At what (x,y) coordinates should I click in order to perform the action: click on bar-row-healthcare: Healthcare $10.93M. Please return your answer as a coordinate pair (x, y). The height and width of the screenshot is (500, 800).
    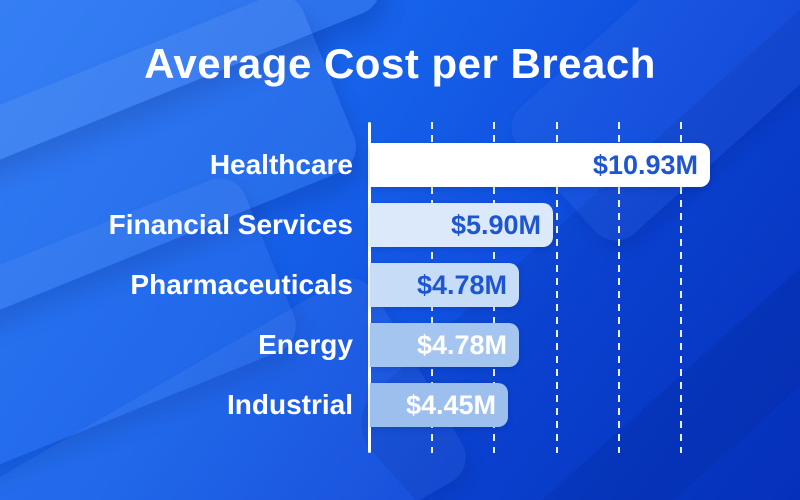
    Looking at the image, I should click on (400, 165).